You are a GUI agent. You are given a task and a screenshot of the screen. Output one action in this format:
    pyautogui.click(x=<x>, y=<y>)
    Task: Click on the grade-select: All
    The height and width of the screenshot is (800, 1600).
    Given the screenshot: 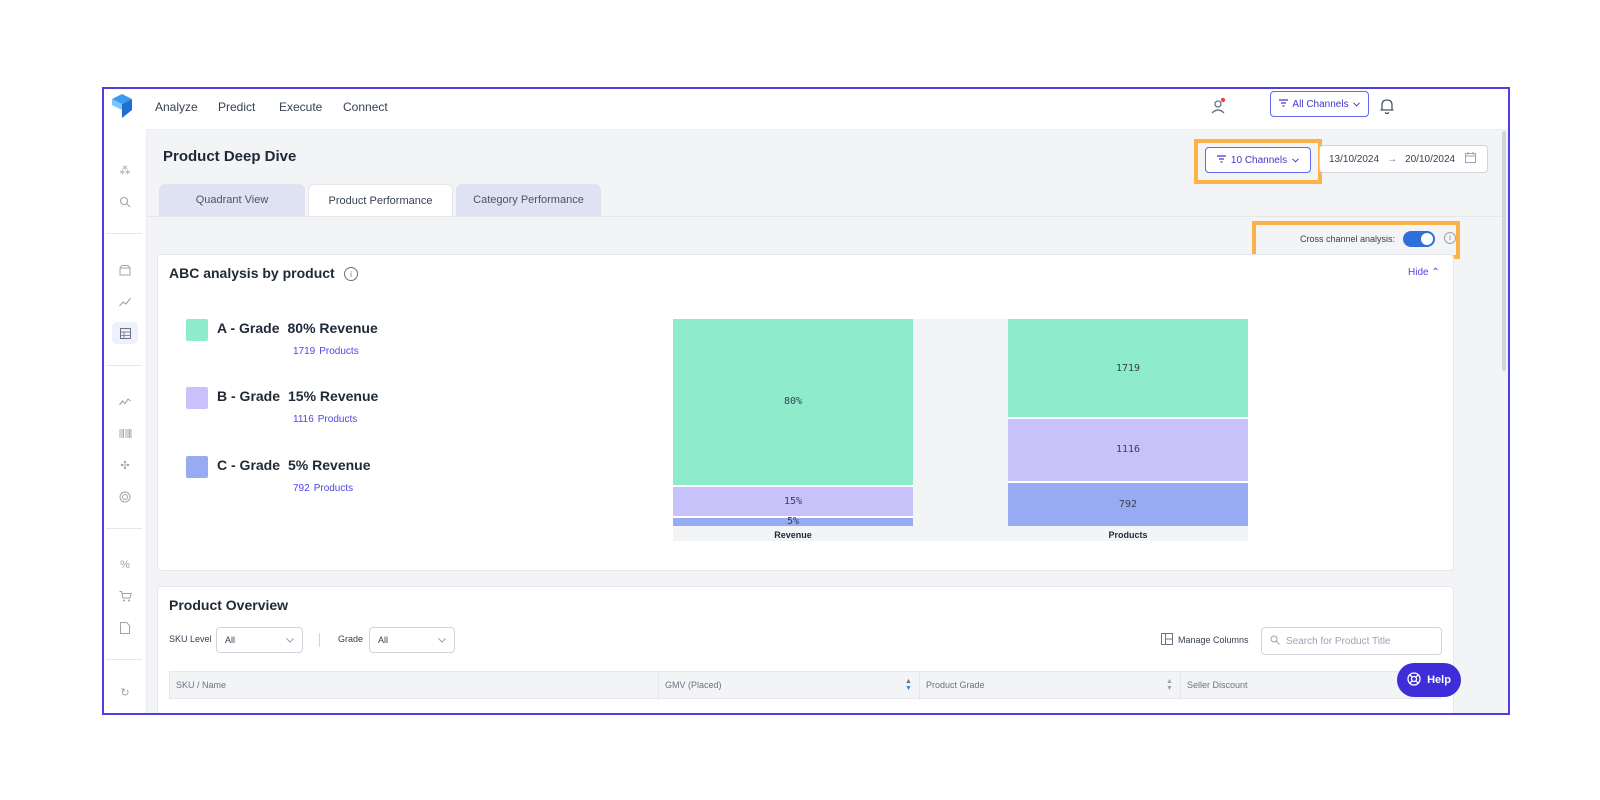 What is the action you would take?
    pyautogui.click(x=412, y=640)
    